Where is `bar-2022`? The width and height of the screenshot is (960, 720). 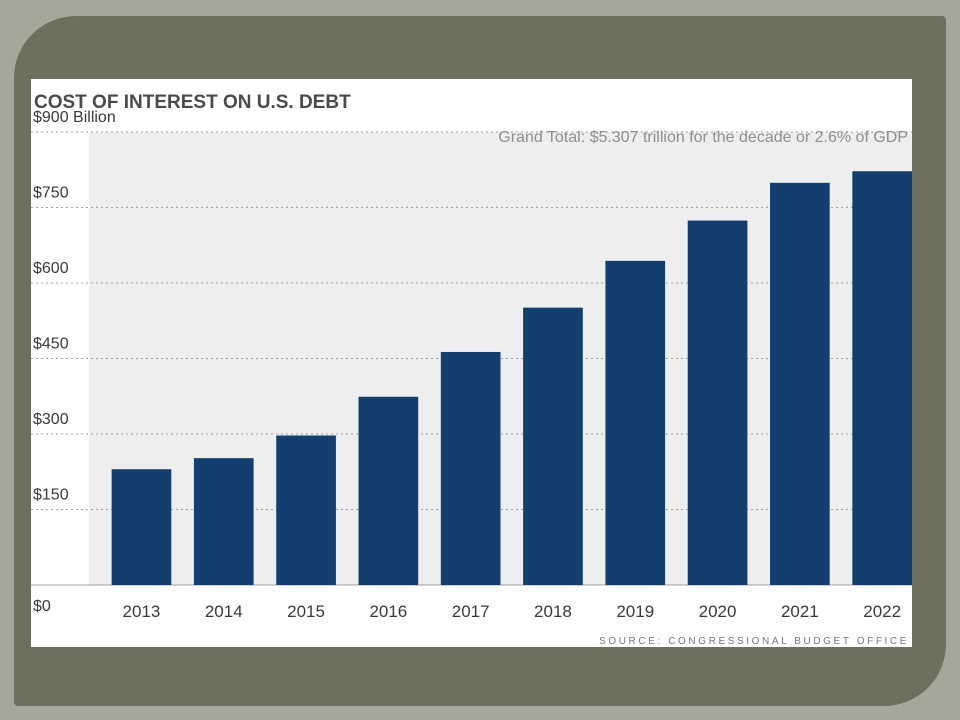 bar-2022 is located at coordinates (882, 378).